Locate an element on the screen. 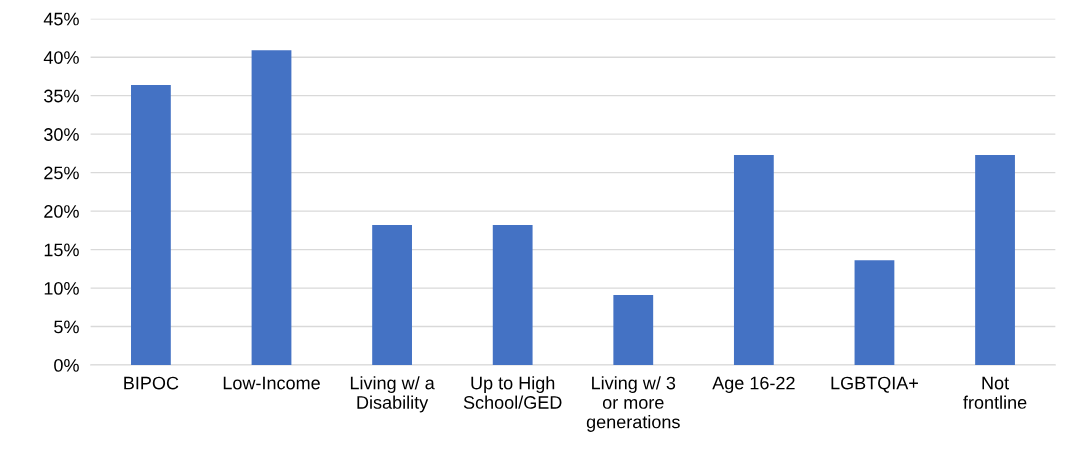  y-tick-label: 35% is located at coordinates (61, 96).